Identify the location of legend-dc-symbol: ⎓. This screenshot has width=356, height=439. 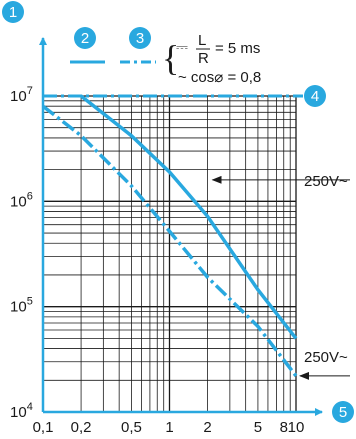
(182, 47).